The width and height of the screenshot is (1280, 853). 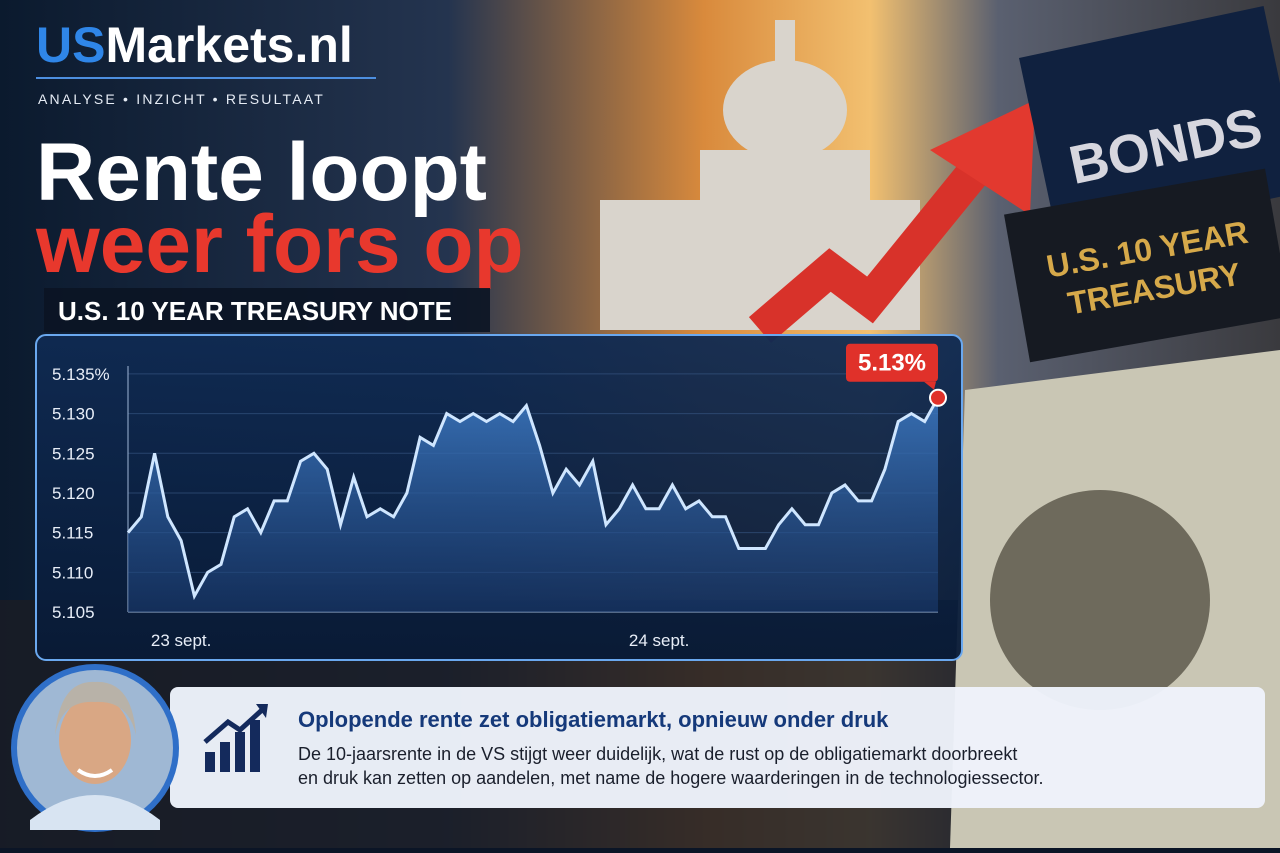 What do you see at coordinates (181, 640) in the screenshot?
I see `x-tick-label: 23 sept.` at bounding box center [181, 640].